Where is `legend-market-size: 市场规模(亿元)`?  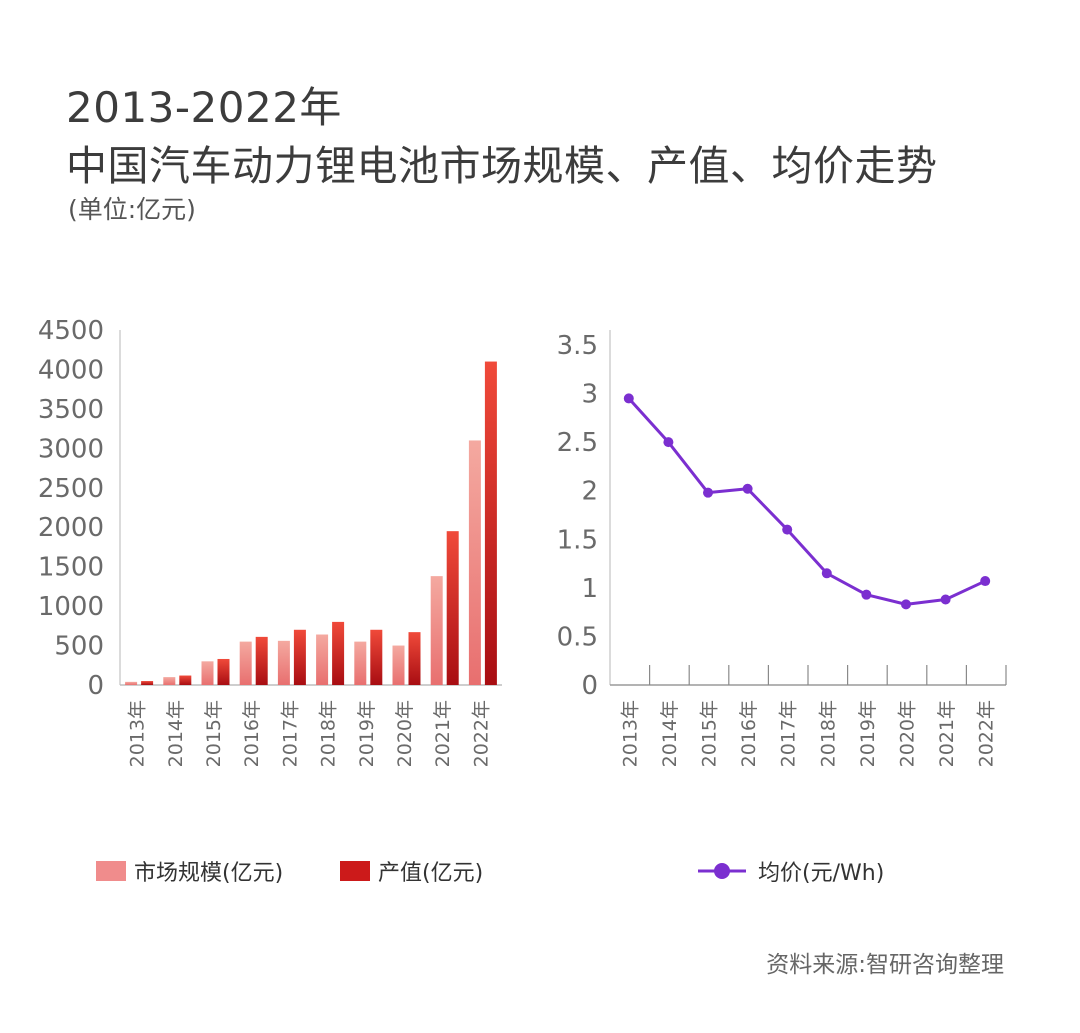
legend-market-size: 市场规模(亿元) is located at coordinates (189, 871).